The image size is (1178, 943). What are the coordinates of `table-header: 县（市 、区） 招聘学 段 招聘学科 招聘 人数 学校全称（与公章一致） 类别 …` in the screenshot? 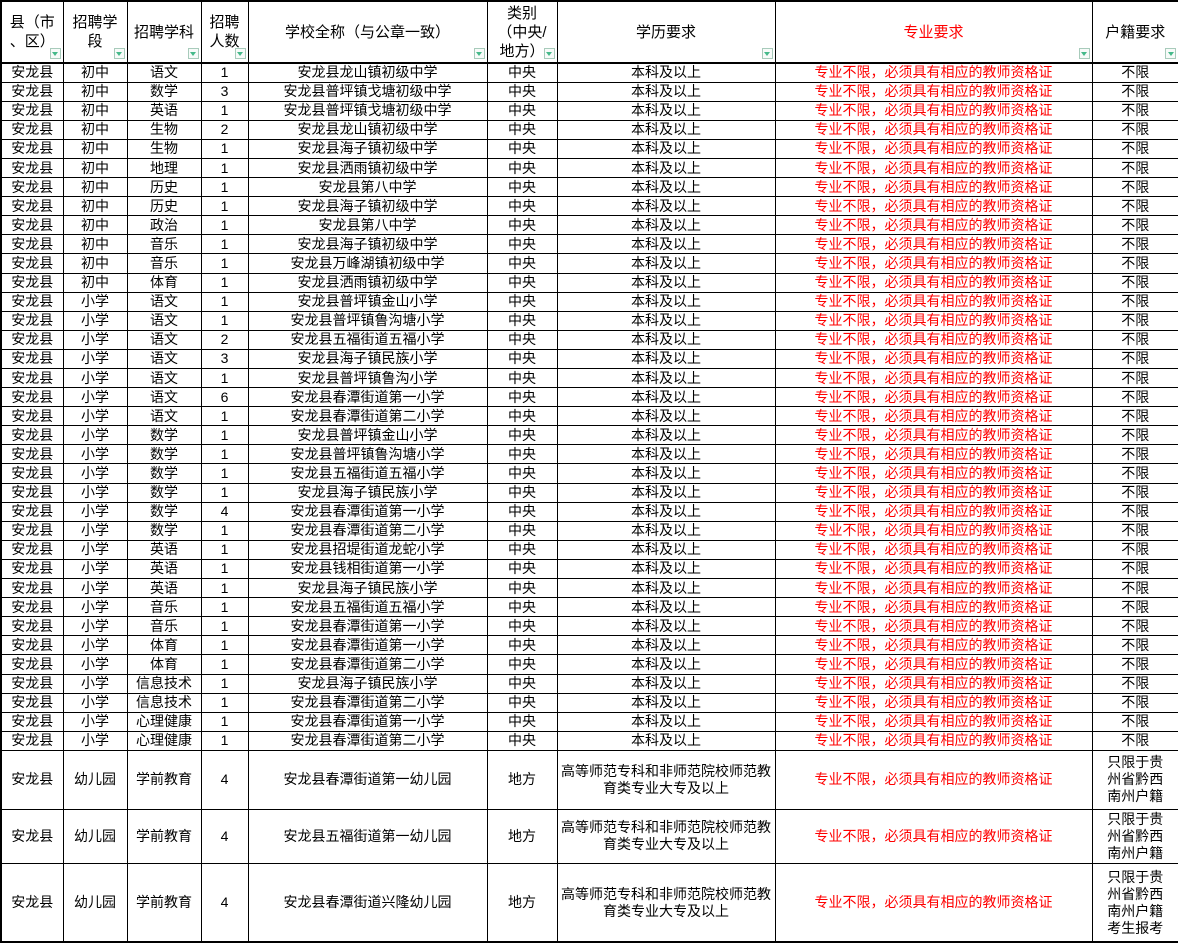 It's located at (589, 32).